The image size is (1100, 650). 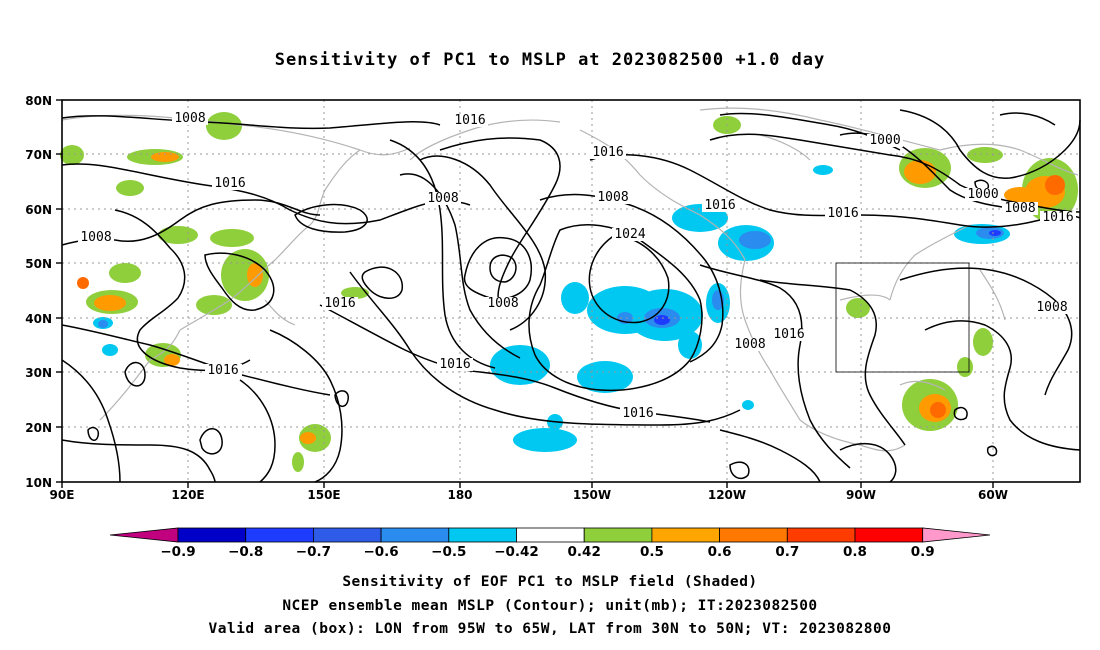 What do you see at coordinates (923, 552) in the screenshot?
I see `colorbar-label: 0.9` at bounding box center [923, 552].